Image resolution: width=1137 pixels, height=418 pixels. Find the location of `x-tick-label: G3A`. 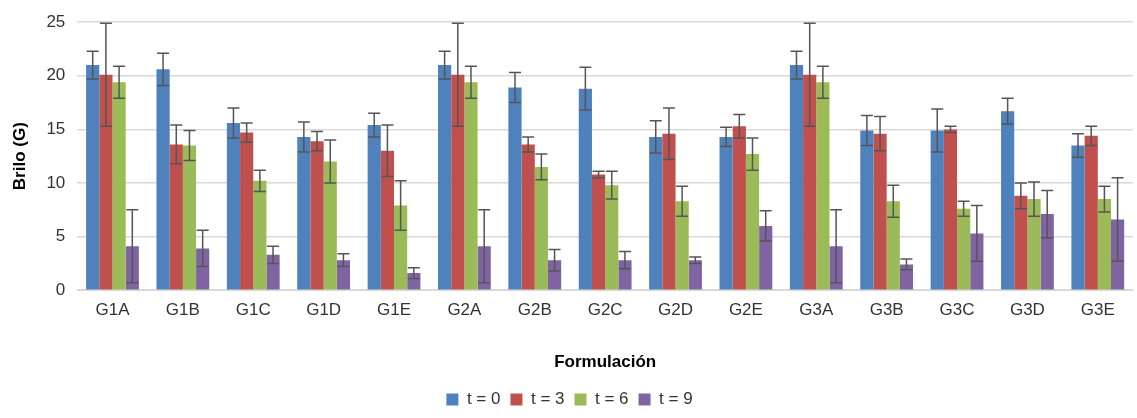

x-tick-label: G3A is located at coordinates (816, 310).